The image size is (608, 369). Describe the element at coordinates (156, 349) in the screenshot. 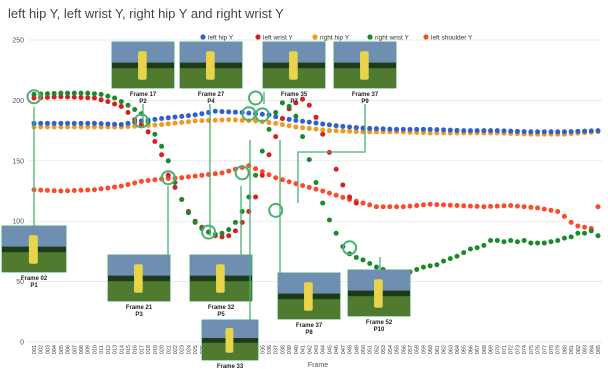

I see `x-tick-label: 019` at that location.